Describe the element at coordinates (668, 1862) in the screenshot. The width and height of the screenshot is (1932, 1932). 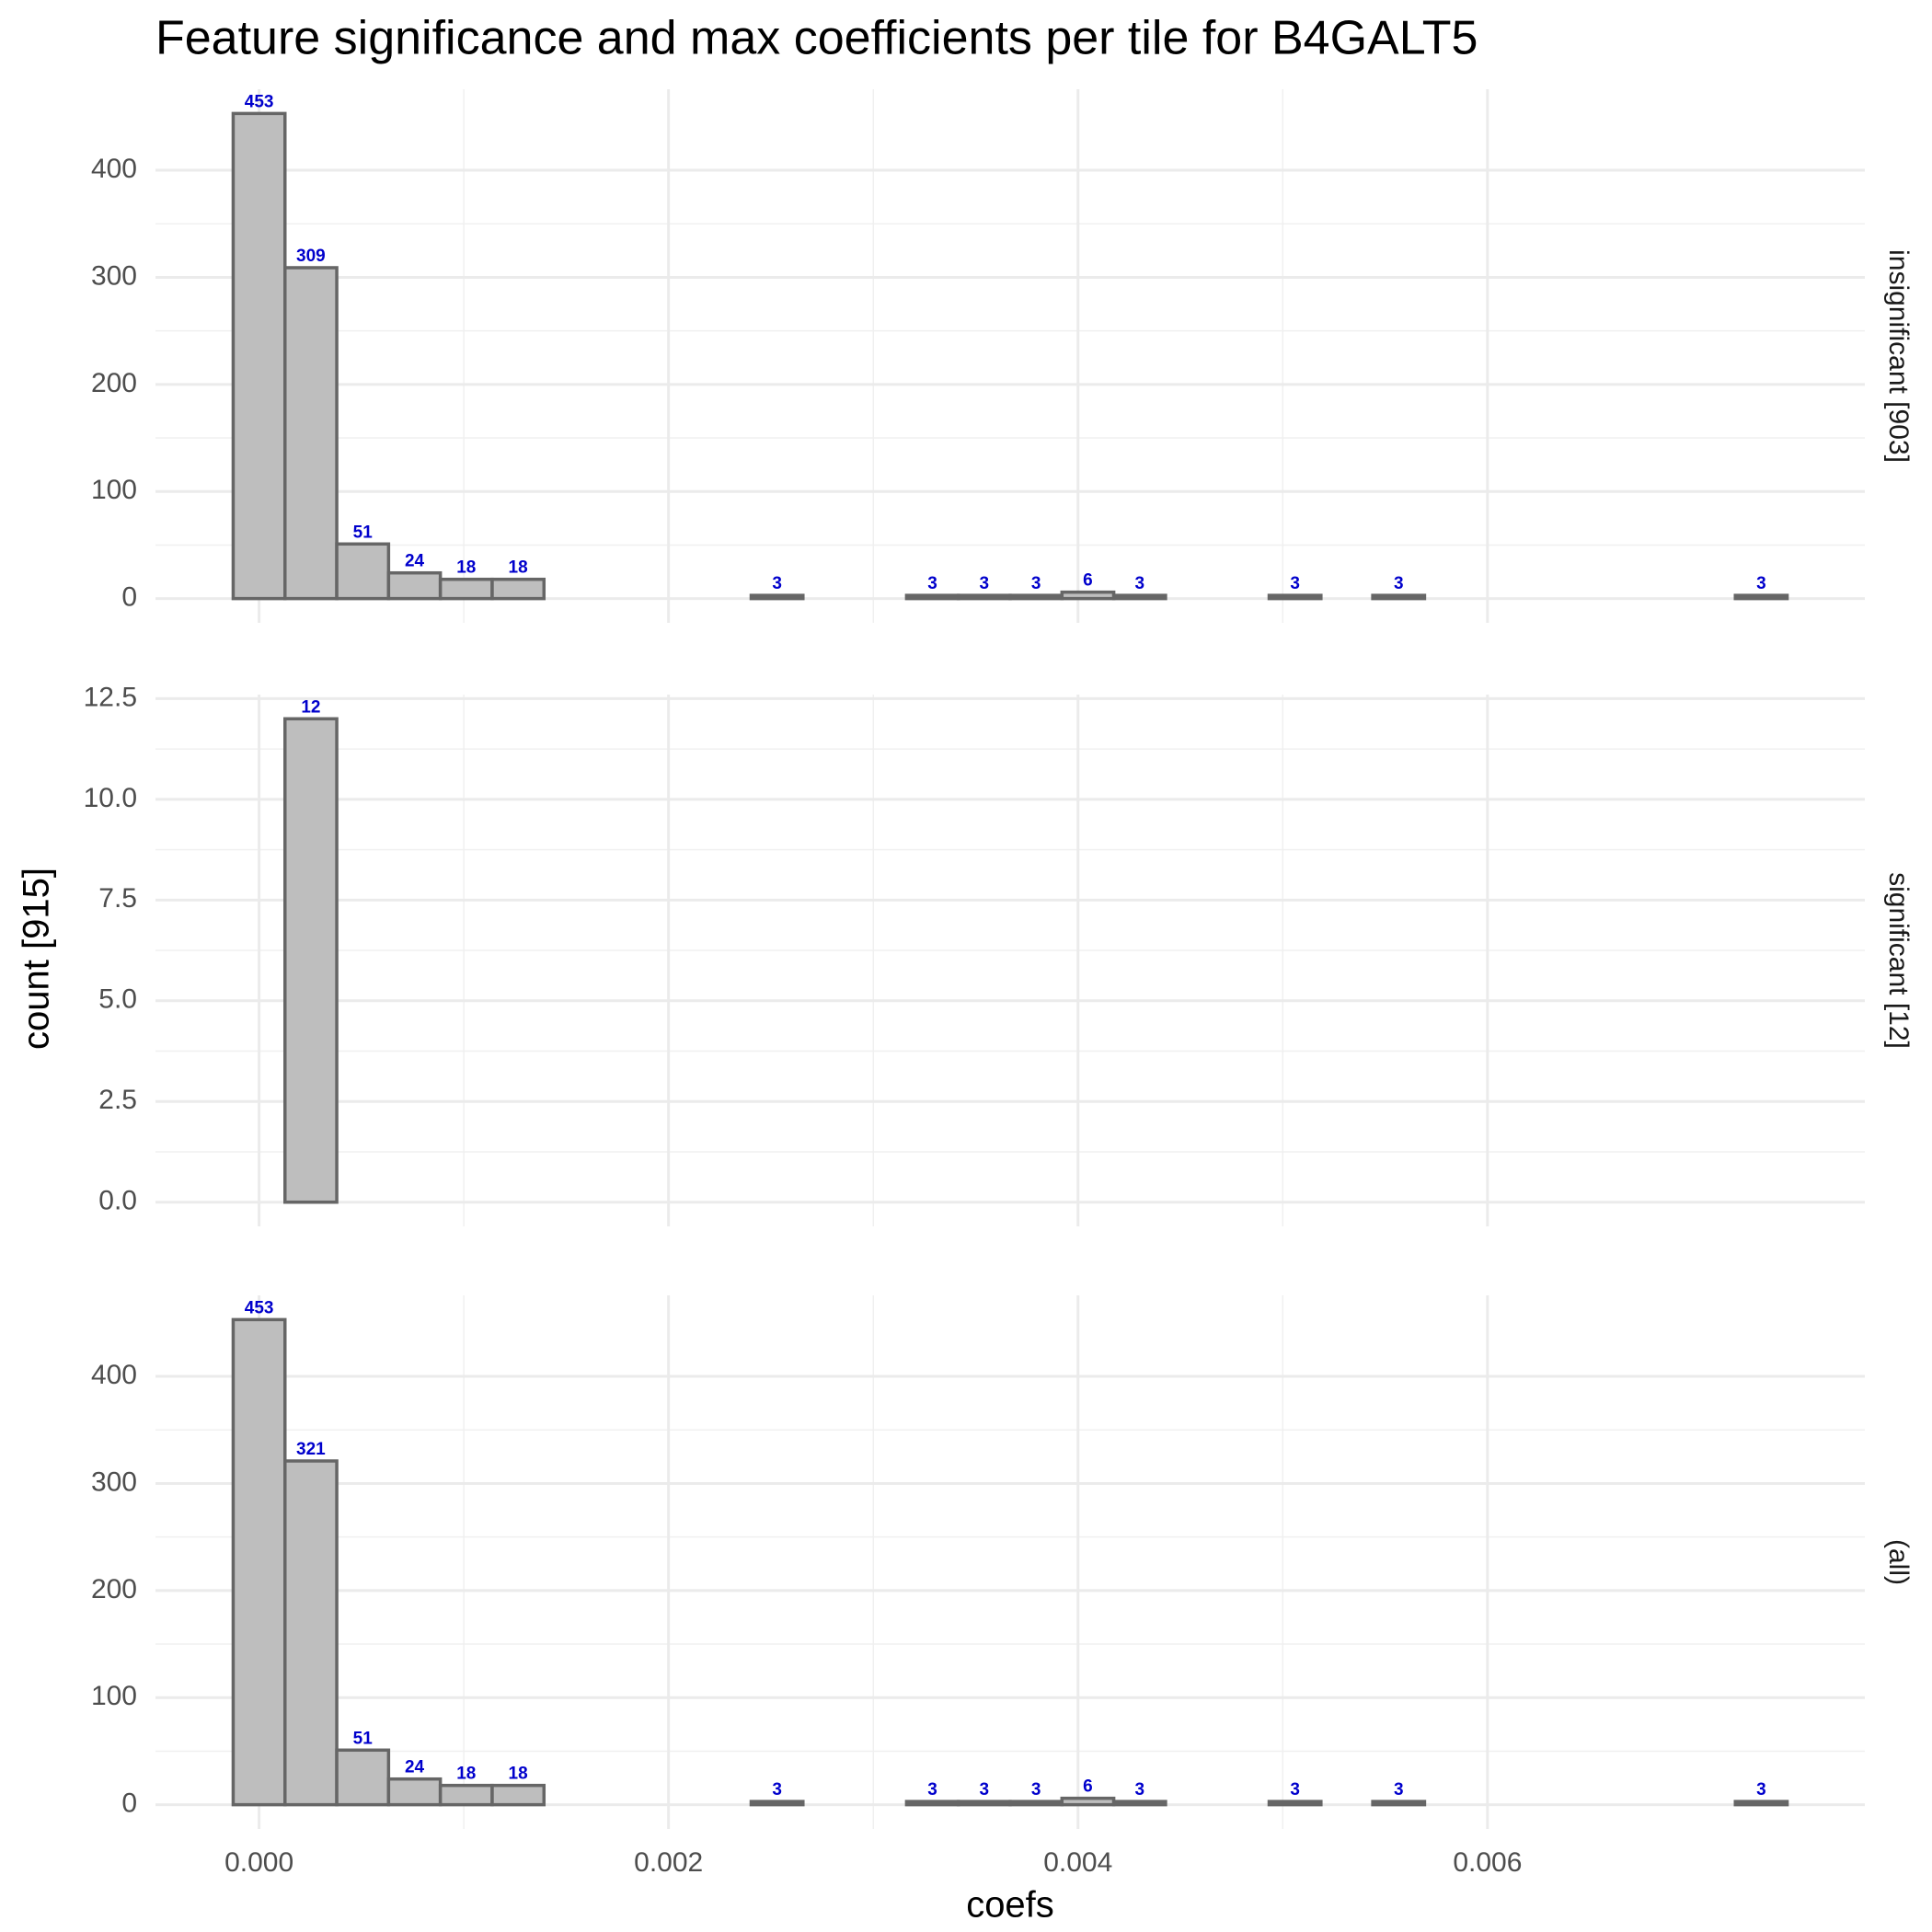
I see `x-tick-label: 0.002` at that location.